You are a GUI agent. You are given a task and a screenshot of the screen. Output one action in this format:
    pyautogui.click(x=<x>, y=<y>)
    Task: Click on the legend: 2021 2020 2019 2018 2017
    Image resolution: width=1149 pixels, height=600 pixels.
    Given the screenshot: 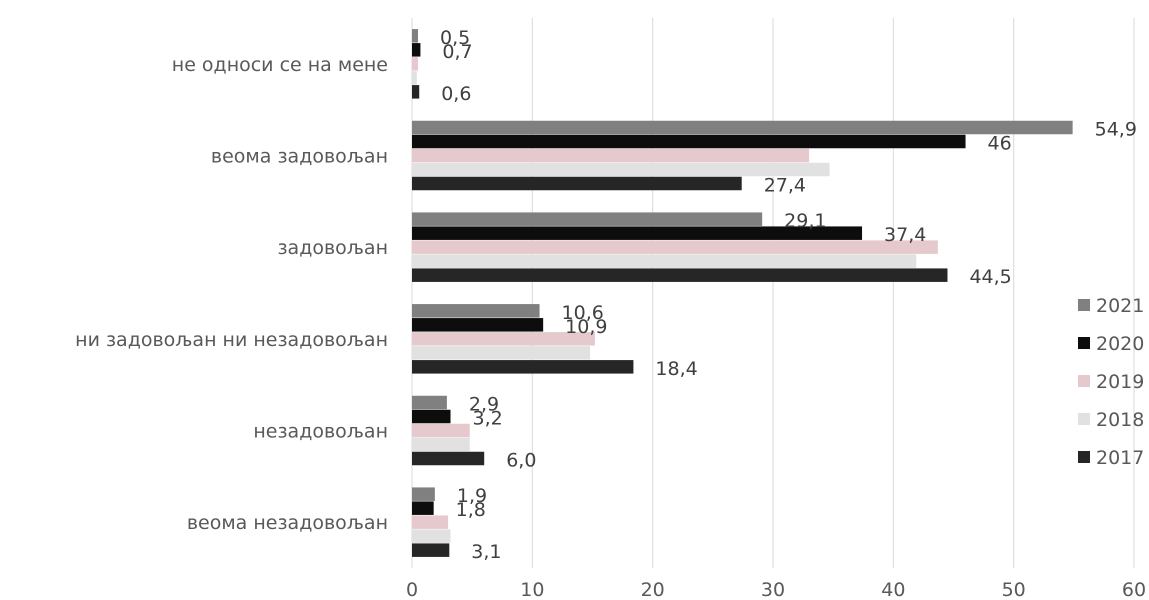 What is the action you would take?
    pyautogui.click(x=1111, y=382)
    